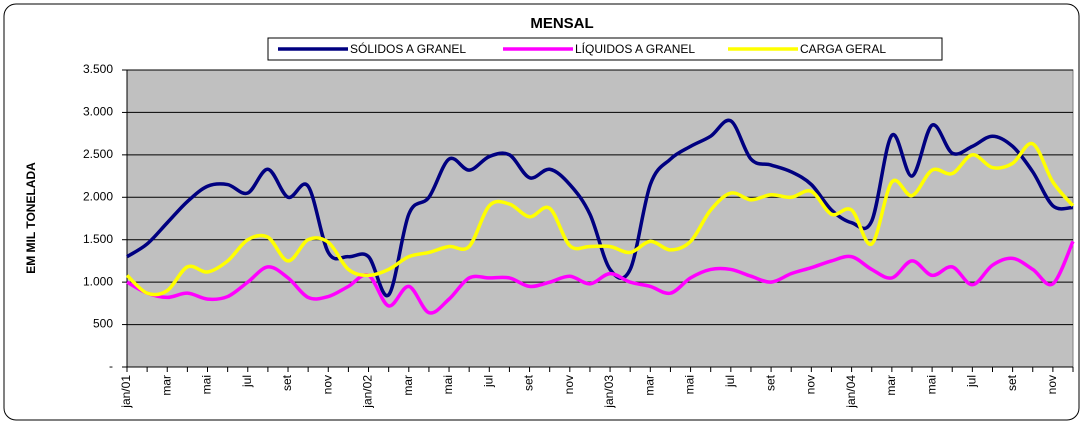 This screenshot has height=424, width=1083. I want to click on y-tick-label: -, so click(111, 366).